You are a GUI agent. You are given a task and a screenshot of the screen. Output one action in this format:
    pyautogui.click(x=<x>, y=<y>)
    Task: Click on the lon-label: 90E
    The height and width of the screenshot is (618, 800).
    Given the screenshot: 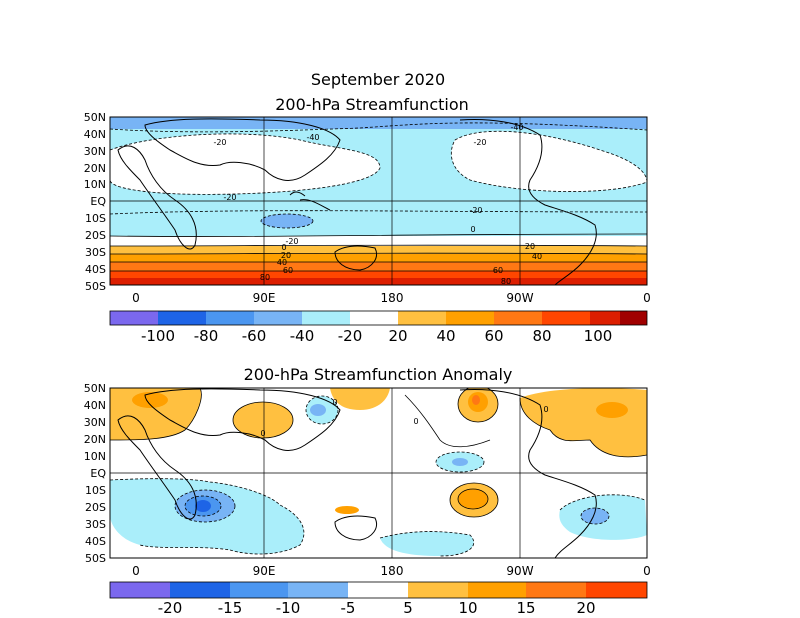 What is the action you would take?
    pyautogui.click(x=264, y=298)
    